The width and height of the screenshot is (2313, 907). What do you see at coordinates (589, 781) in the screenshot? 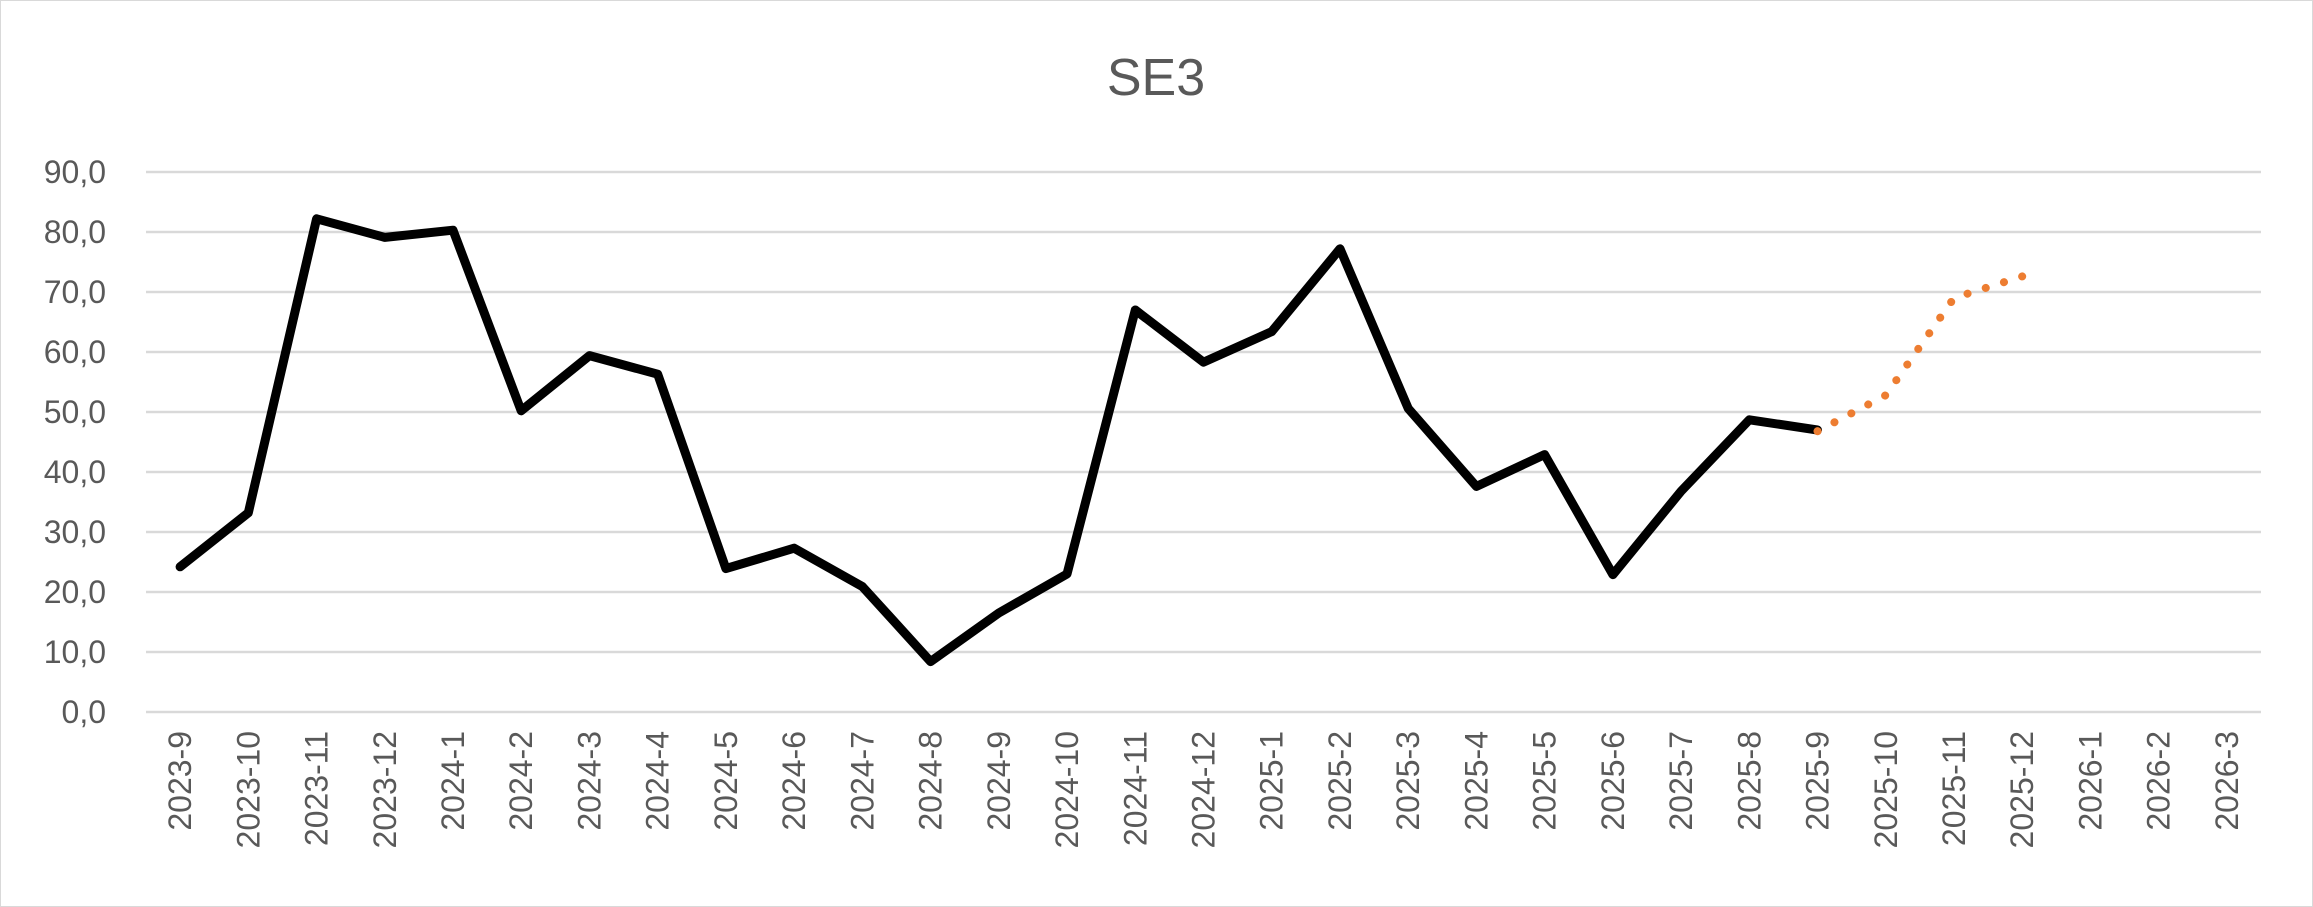
I see `x-tick-label: 2024-3` at bounding box center [589, 781].